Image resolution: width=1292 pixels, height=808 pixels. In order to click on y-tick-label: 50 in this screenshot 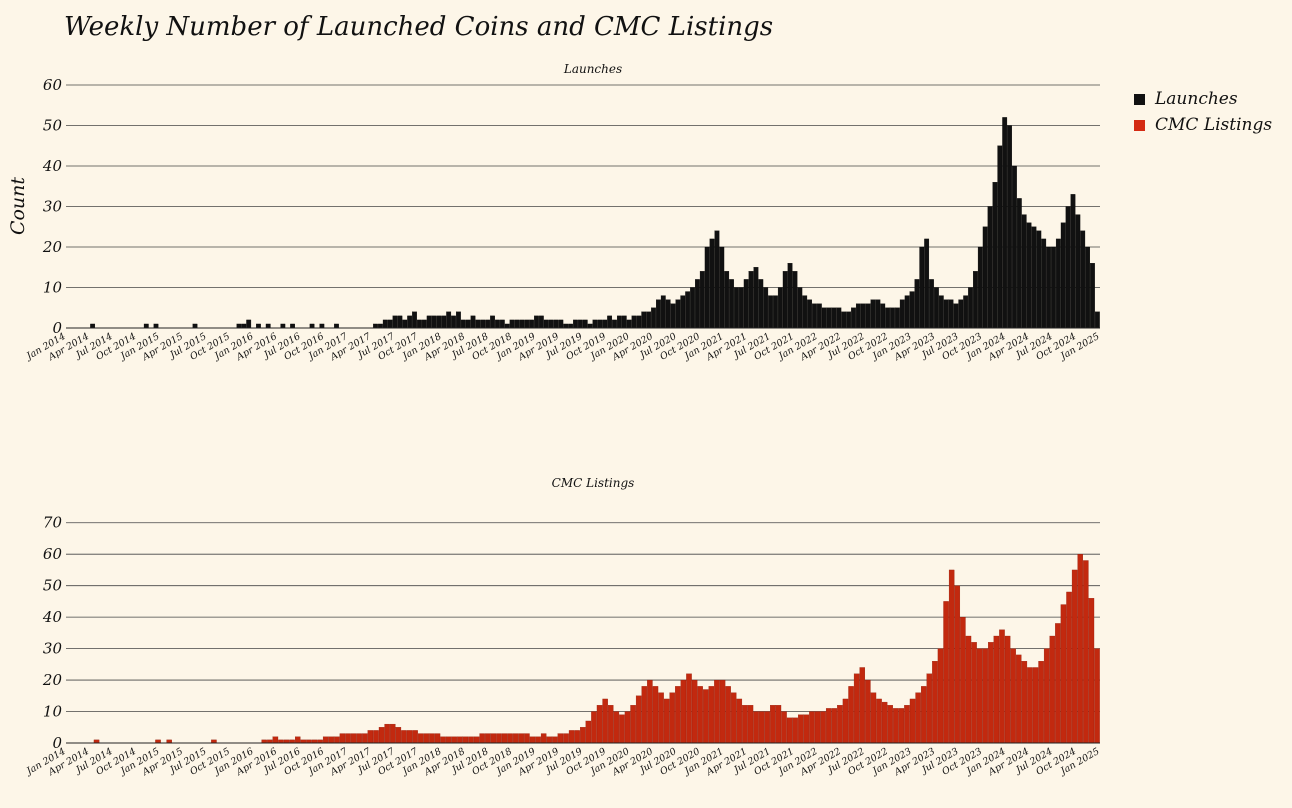, I will do `click(53, 586)`.